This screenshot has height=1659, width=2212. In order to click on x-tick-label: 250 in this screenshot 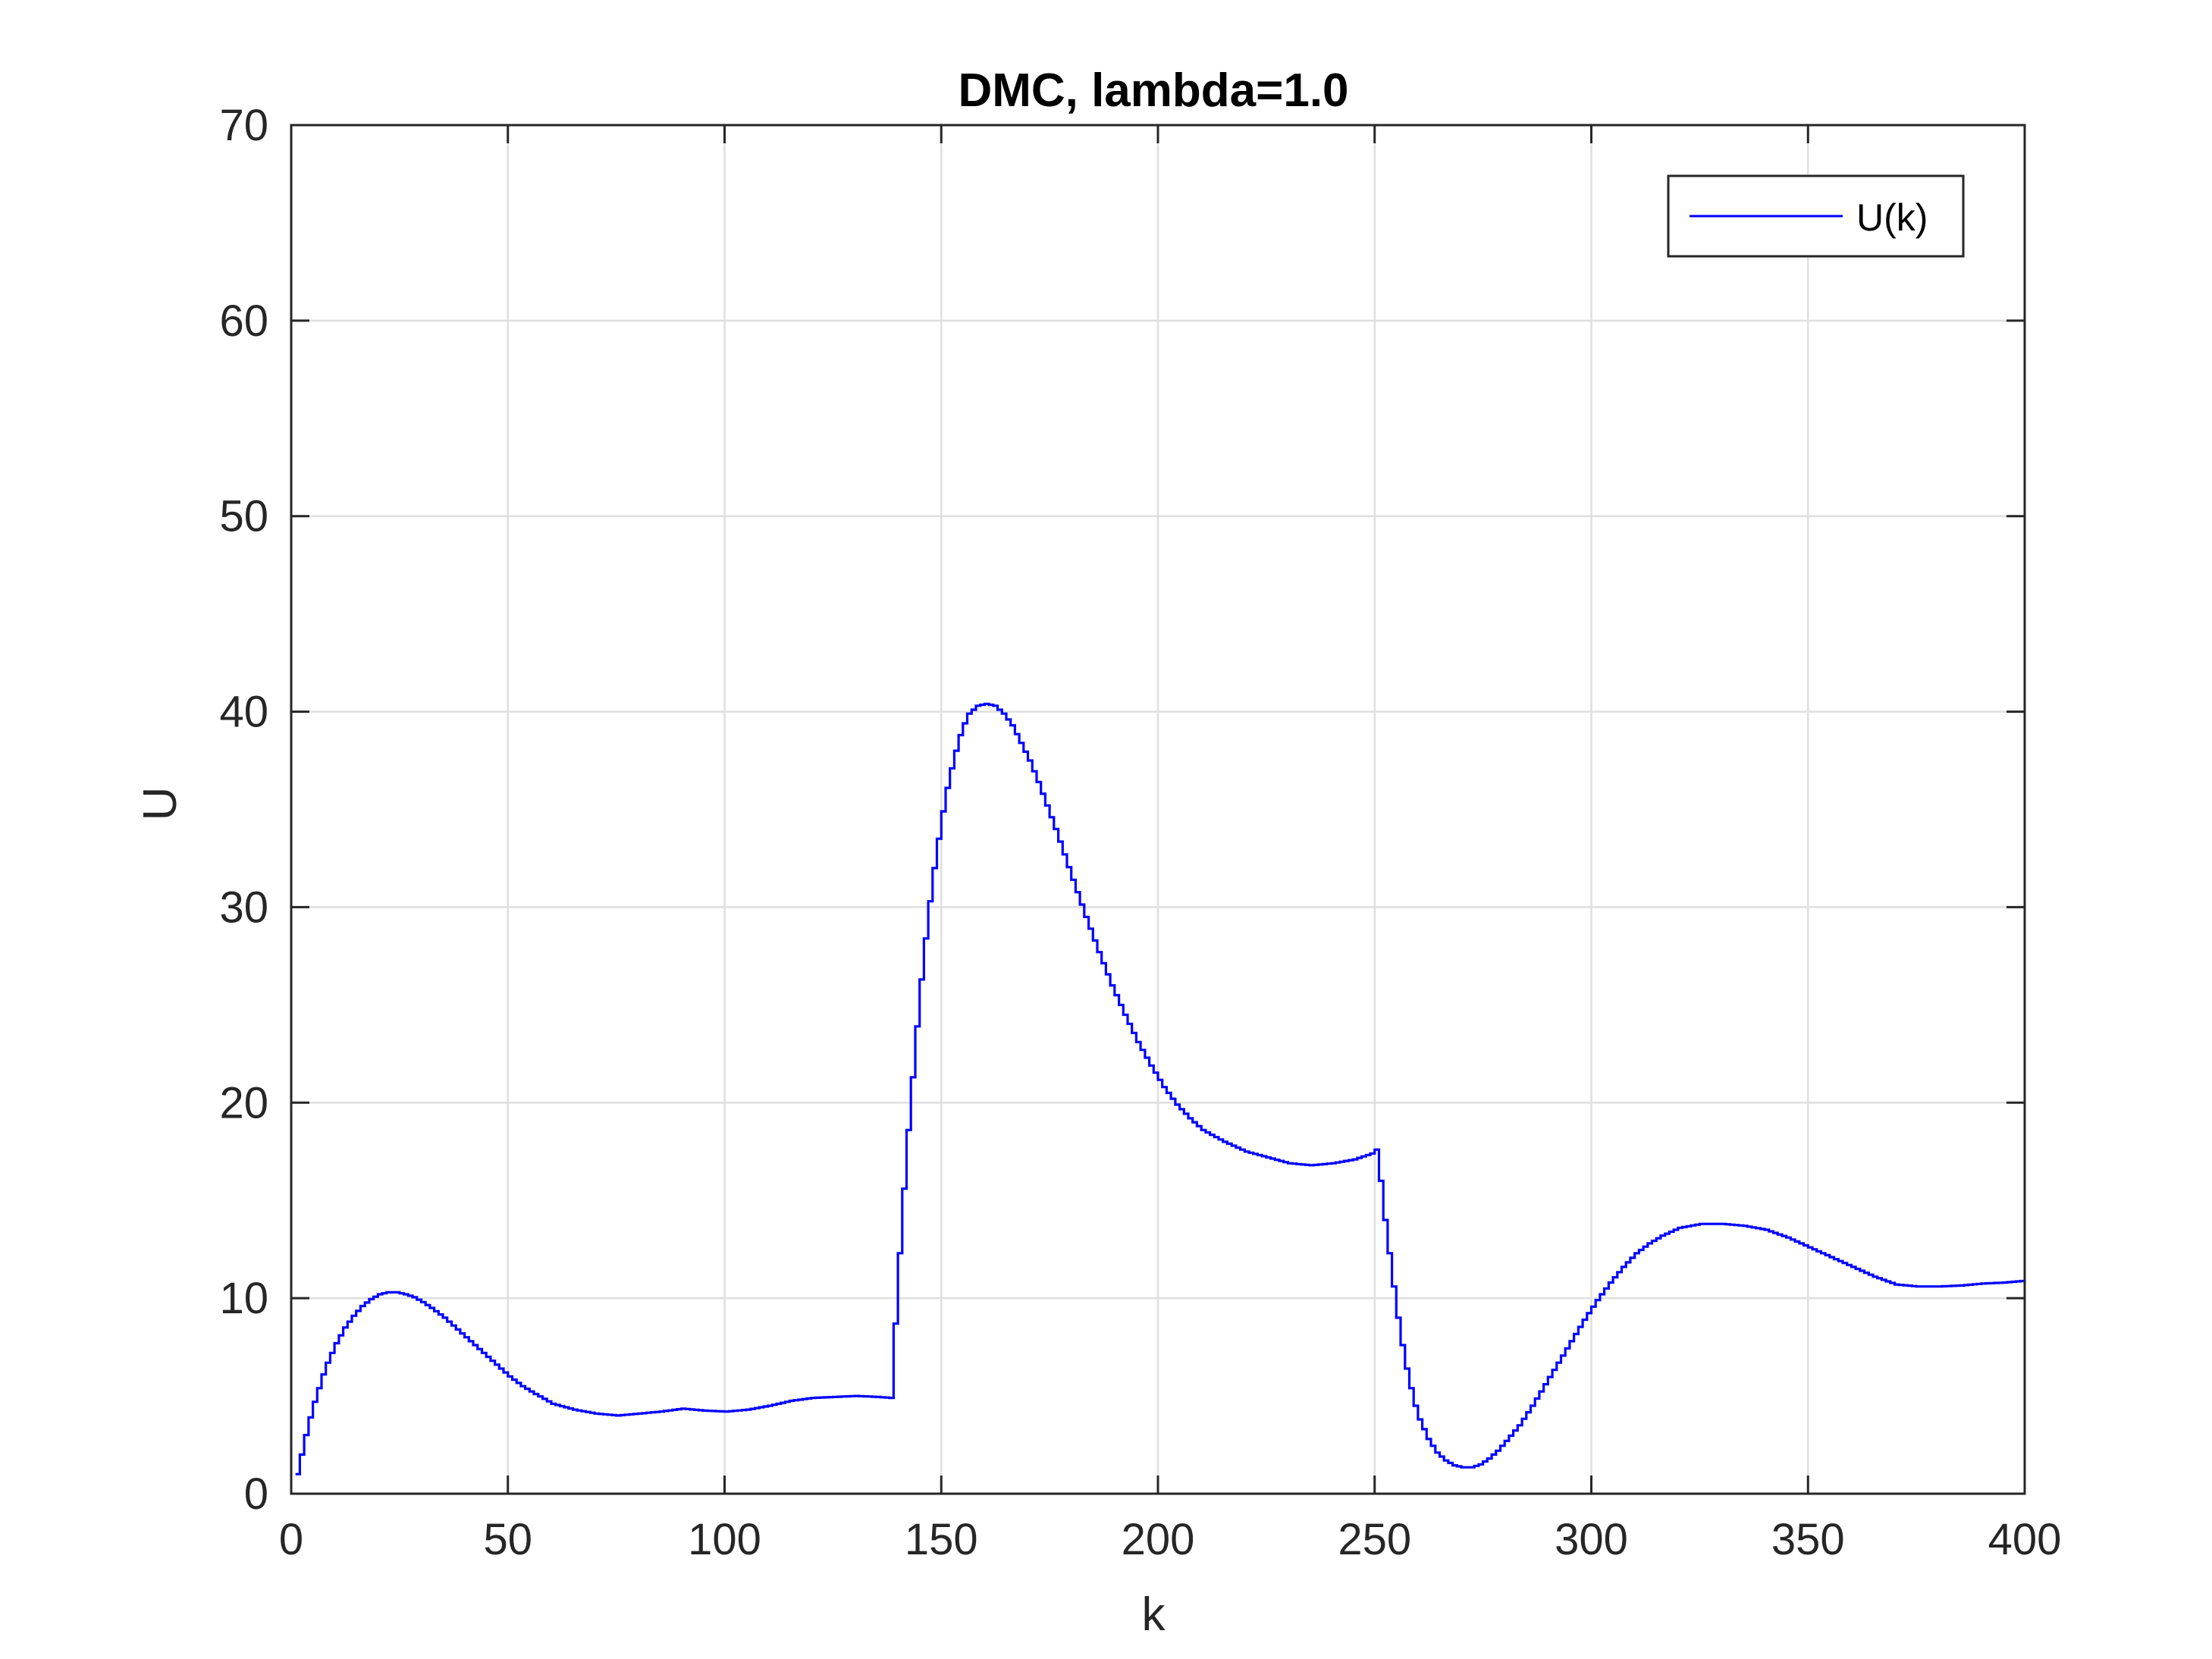, I will do `click(1374, 1539)`.